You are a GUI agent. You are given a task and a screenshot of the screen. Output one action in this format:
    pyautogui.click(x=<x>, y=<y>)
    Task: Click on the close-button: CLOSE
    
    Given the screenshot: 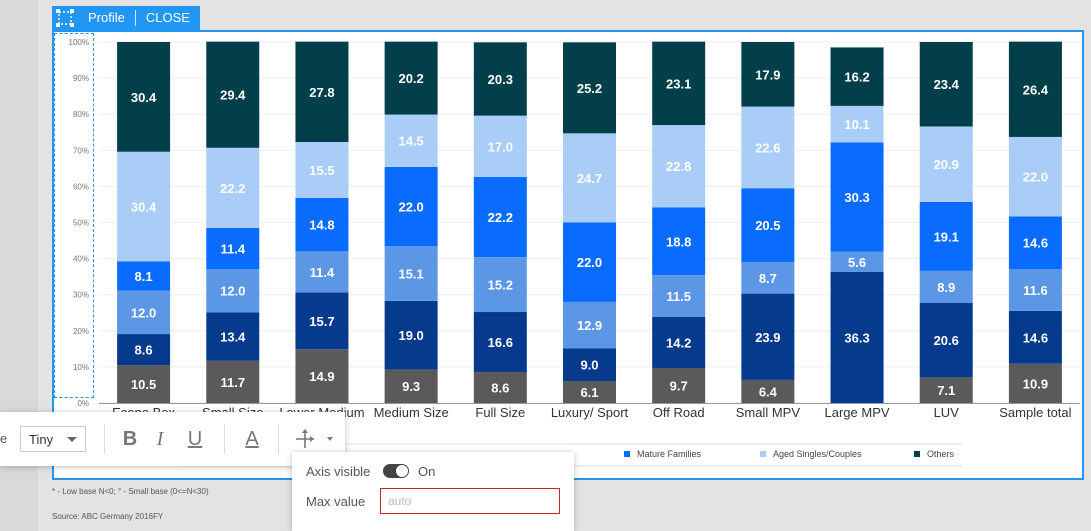 What is the action you would take?
    pyautogui.click(x=167, y=17)
    